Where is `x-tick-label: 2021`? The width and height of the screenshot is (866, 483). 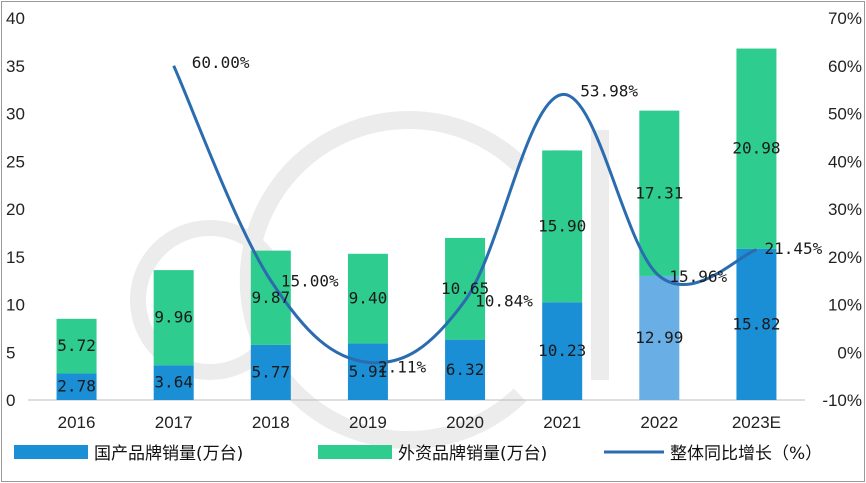 x-tick-label: 2021 is located at coordinates (562, 422).